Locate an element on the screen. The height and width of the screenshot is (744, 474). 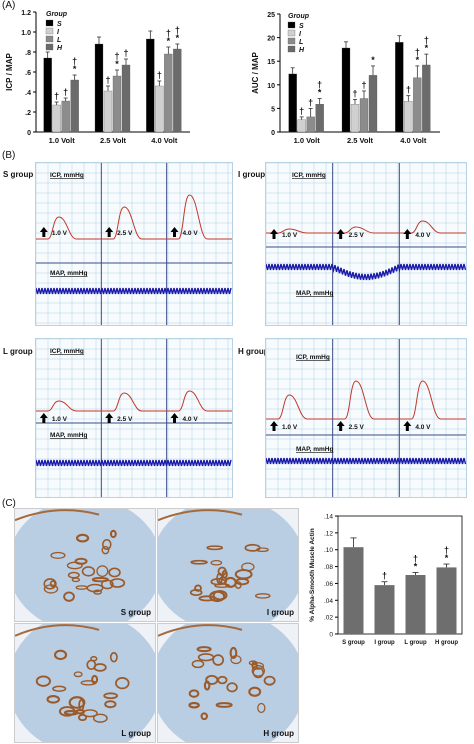
recording-s: ICP, mmHg MAP, mmHg 1.0 V 2.5 V 4.0 V is located at coordinates (134, 244).